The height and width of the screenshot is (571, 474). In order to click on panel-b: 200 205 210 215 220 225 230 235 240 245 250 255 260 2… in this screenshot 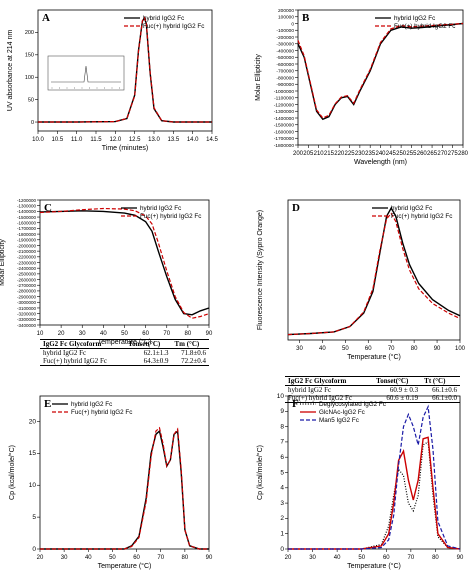, I will do `click(362, 87)`.